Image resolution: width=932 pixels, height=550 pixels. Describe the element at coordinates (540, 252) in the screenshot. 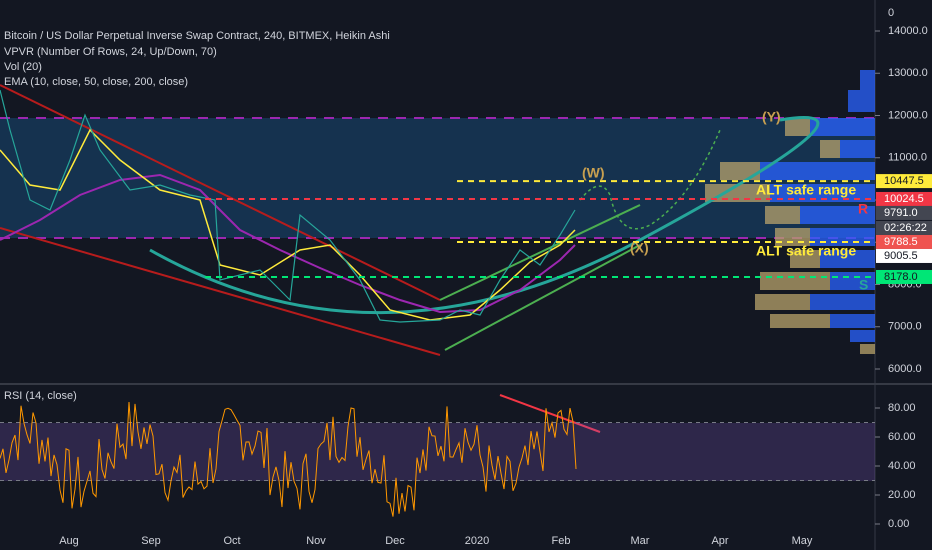

I see `green-channel-top` at that location.